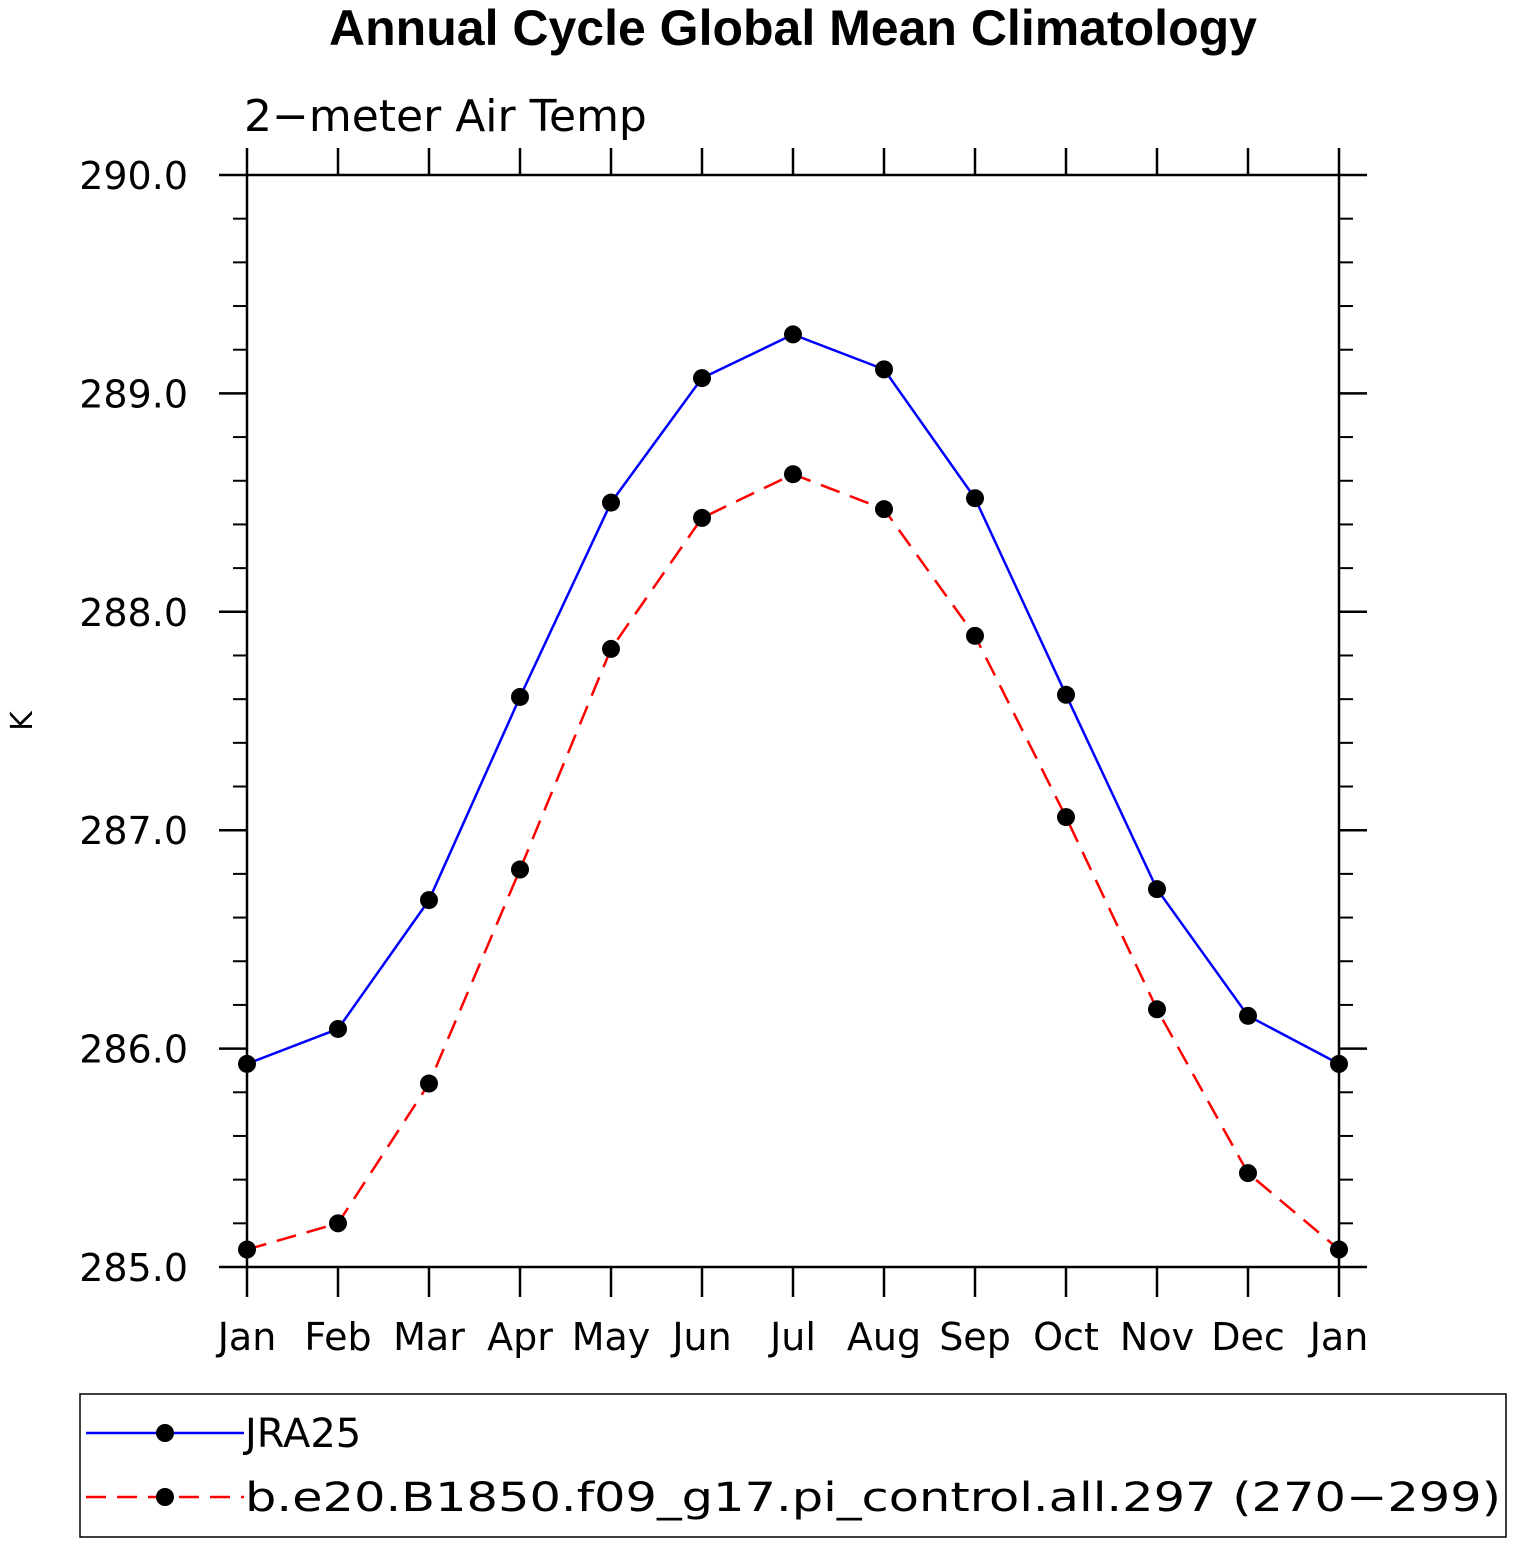 The height and width of the screenshot is (1545, 1513). What do you see at coordinates (1157, 1337) in the screenshot?
I see `x-tick-label: Nov` at bounding box center [1157, 1337].